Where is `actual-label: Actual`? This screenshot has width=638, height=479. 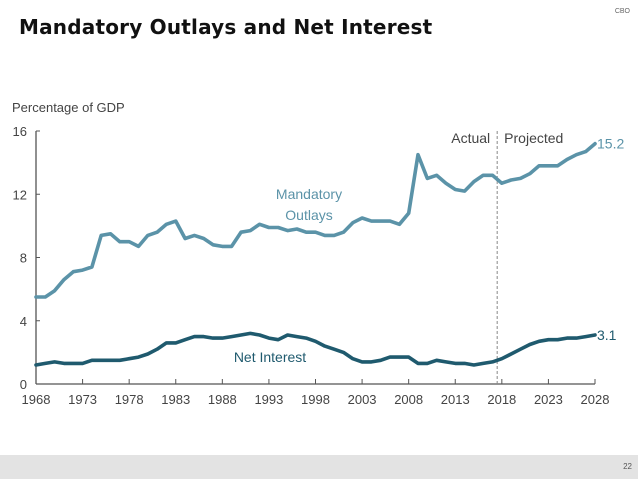
actual-label: Actual is located at coordinates (470, 138).